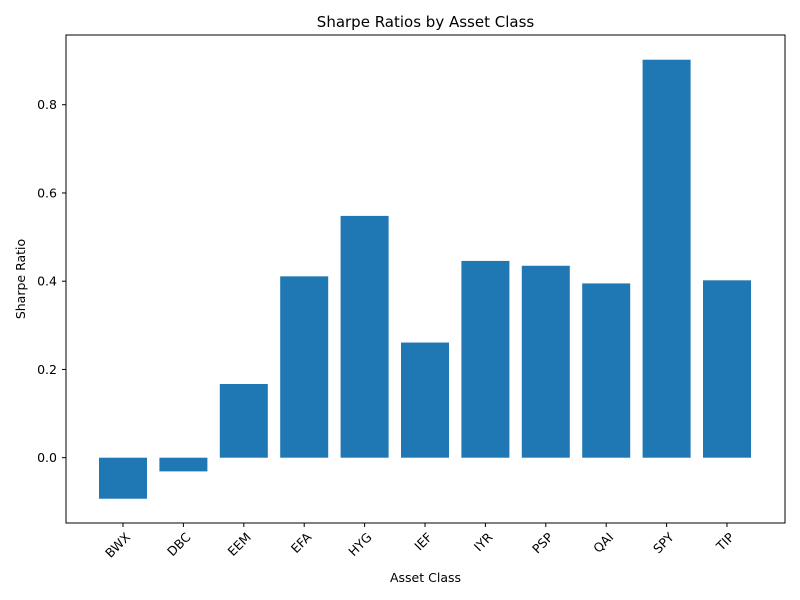 This screenshot has width=800, height=600. I want to click on x-tick-label-qai: QAI, so click(603, 543).